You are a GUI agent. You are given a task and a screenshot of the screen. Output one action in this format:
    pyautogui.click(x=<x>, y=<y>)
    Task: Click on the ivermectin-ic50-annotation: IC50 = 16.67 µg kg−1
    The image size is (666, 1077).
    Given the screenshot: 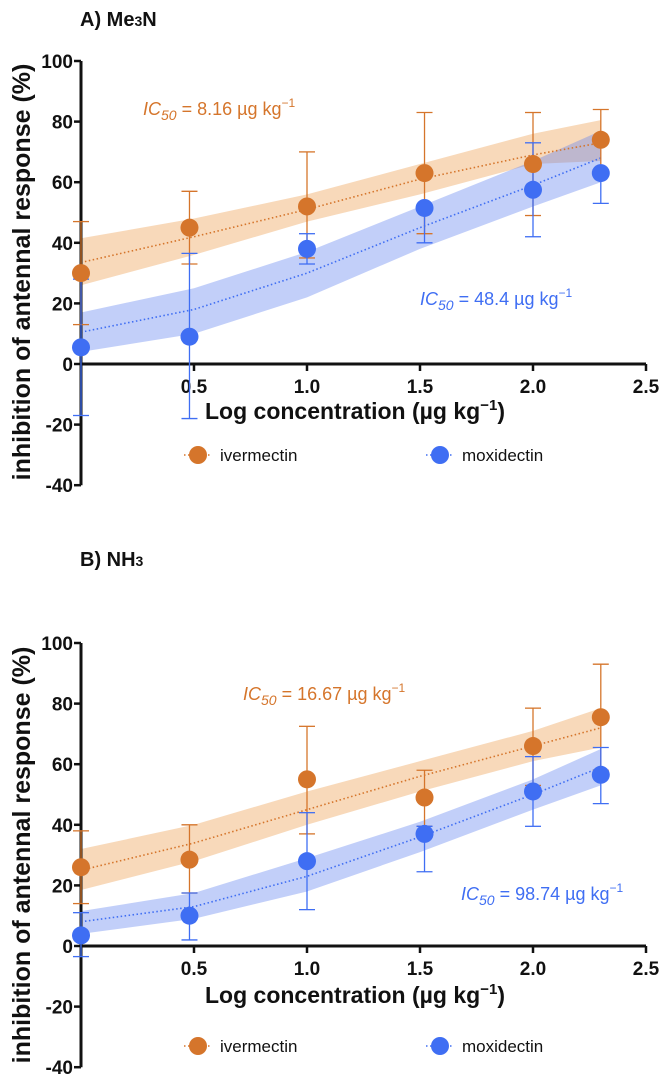 What is the action you would take?
    pyautogui.click(x=324, y=694)
    